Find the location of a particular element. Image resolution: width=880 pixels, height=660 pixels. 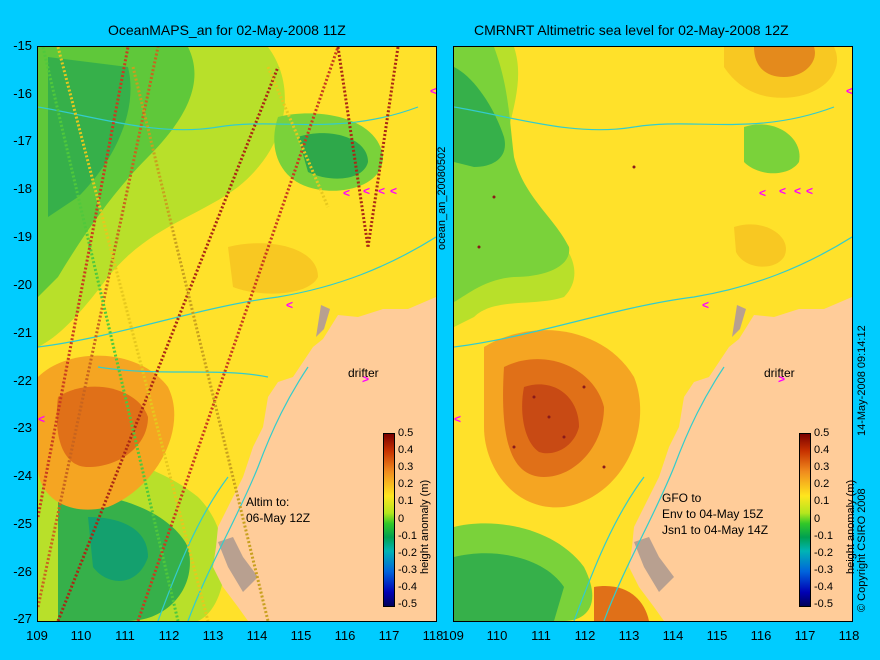

y-tick: -26 is located at coordinates (22, 571).